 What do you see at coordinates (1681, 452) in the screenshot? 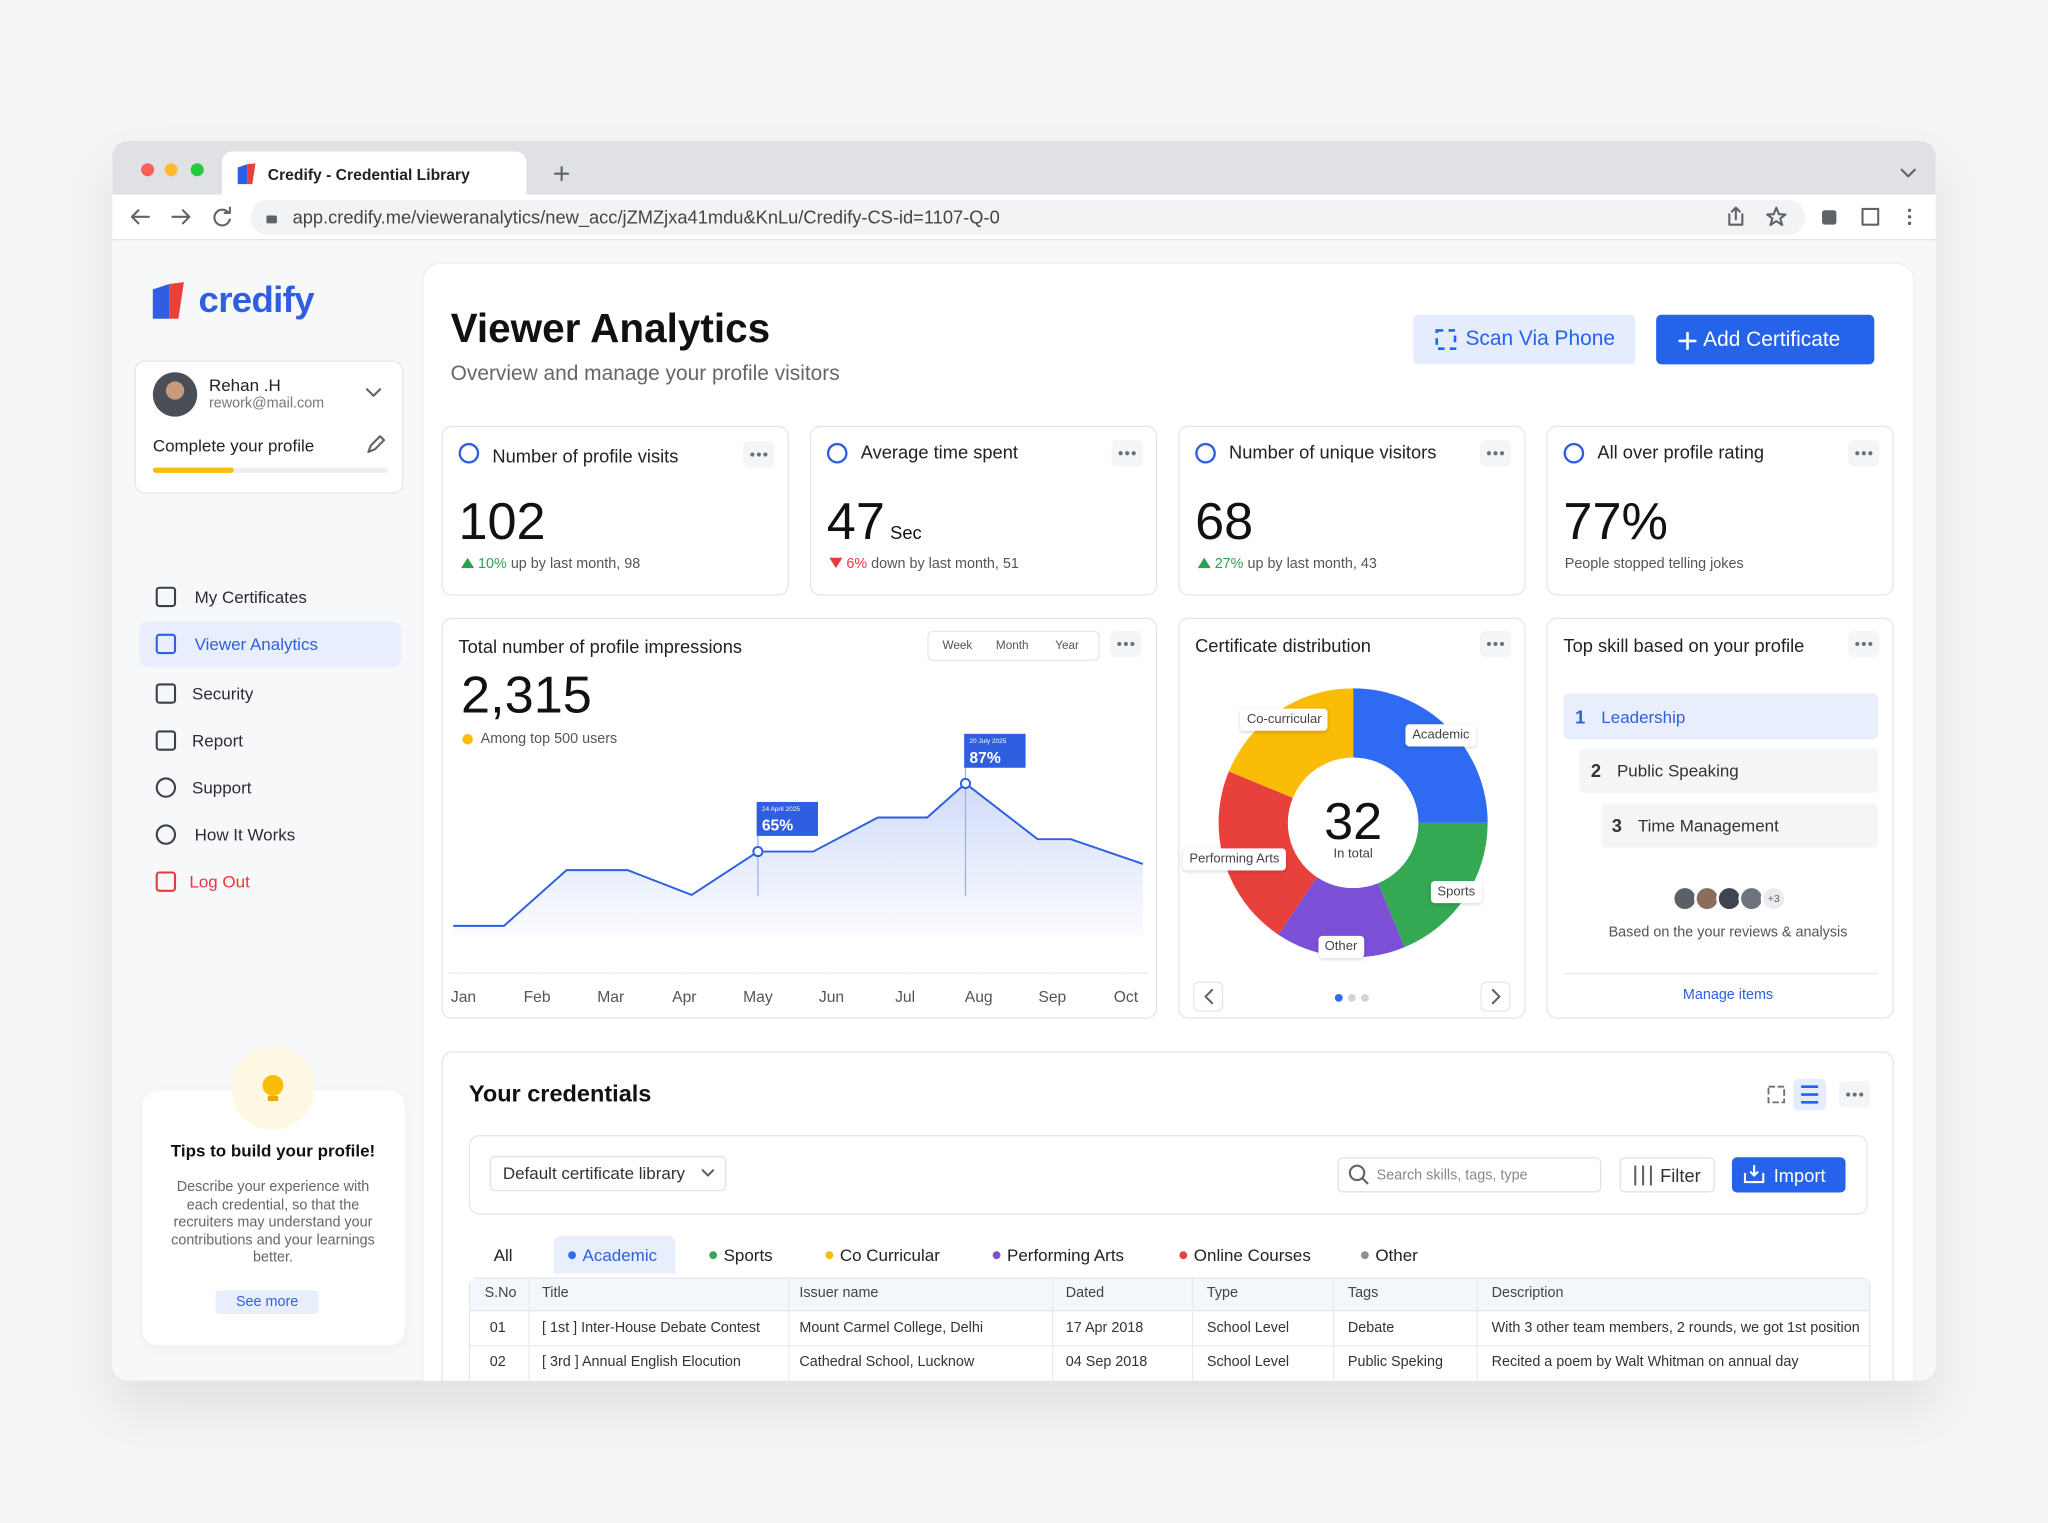
I see `stat-title: All over profile rating` at bounding box center [1681, 452].